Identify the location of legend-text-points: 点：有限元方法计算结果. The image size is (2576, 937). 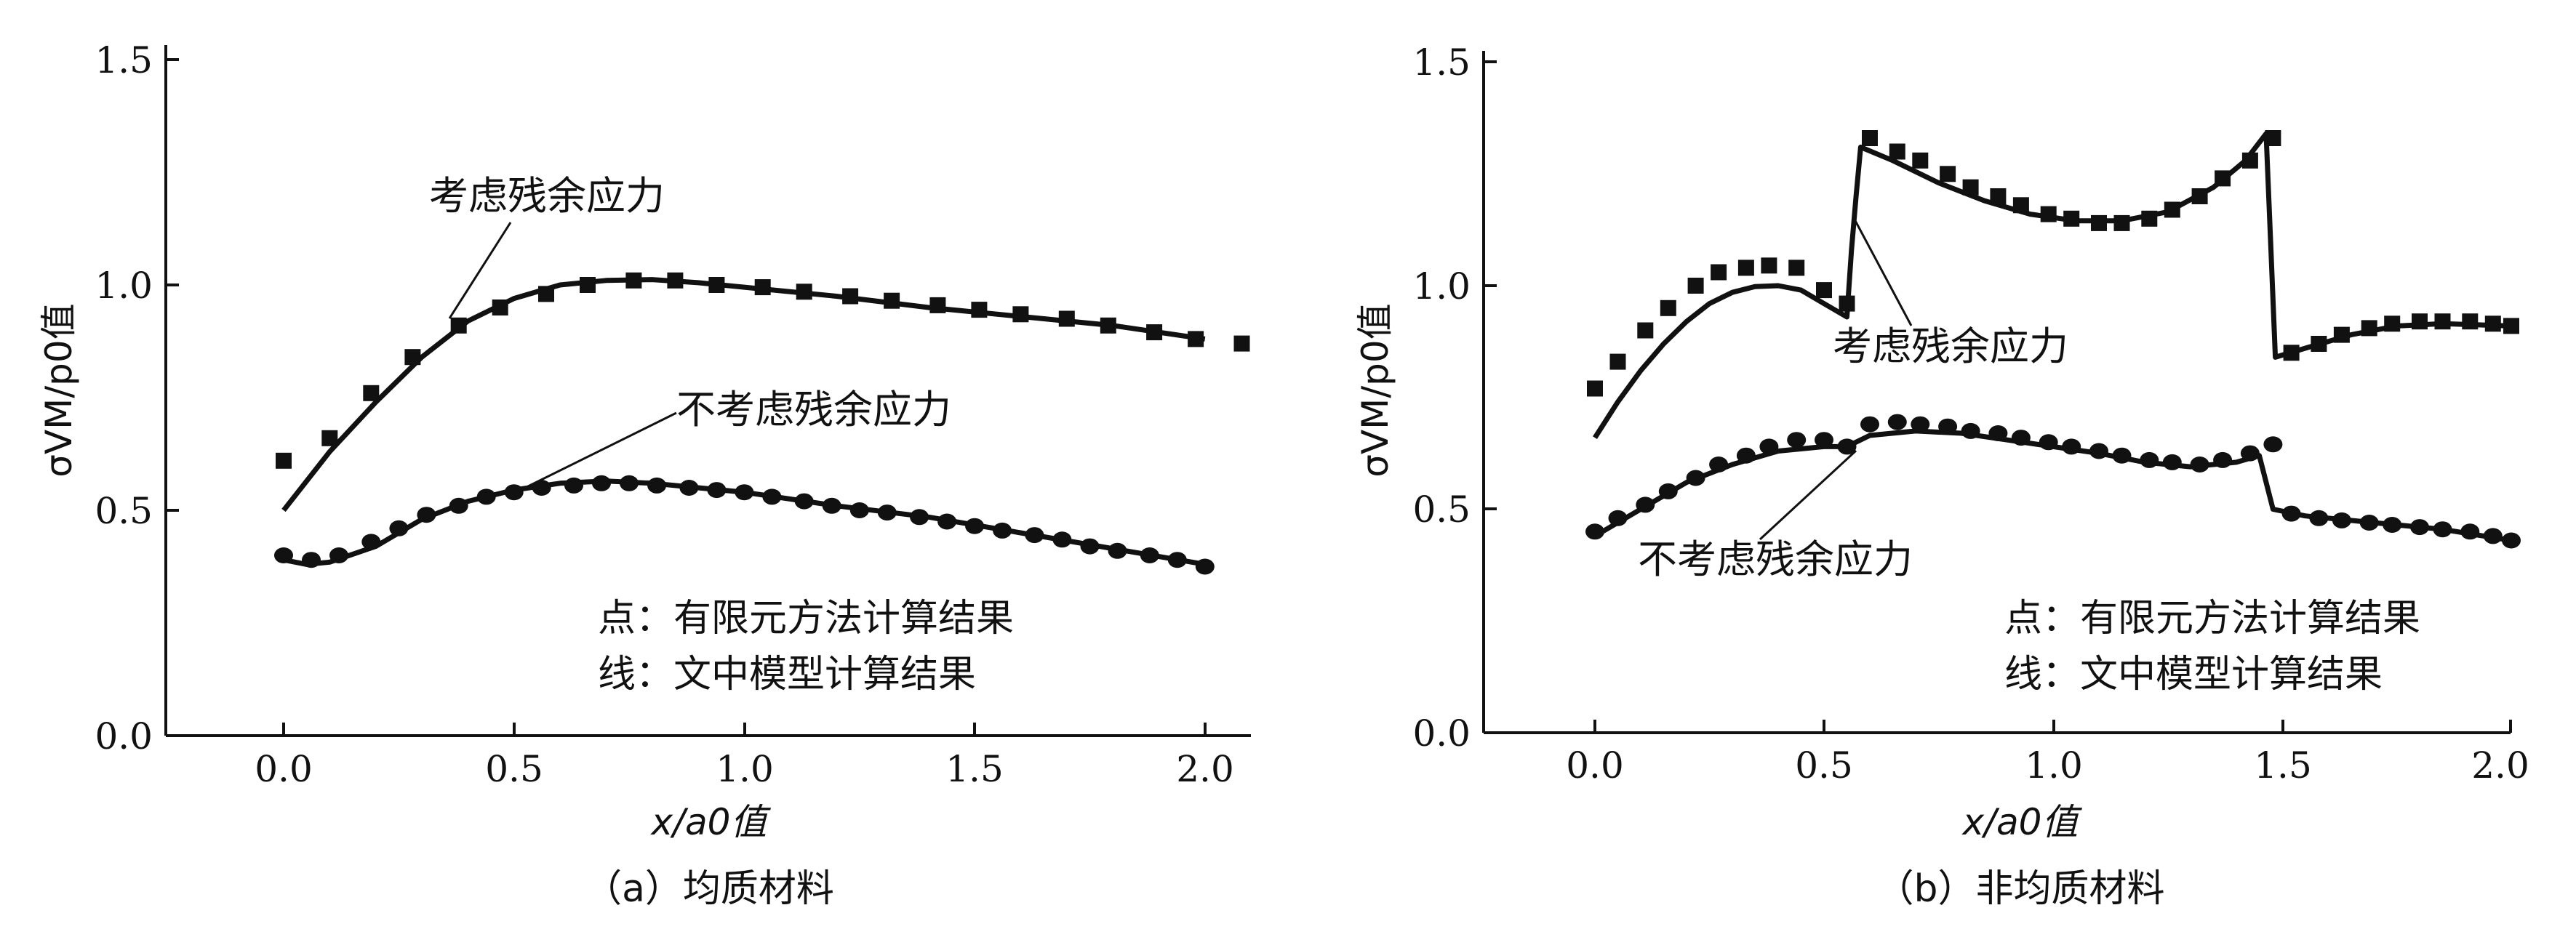
(2212, 618).